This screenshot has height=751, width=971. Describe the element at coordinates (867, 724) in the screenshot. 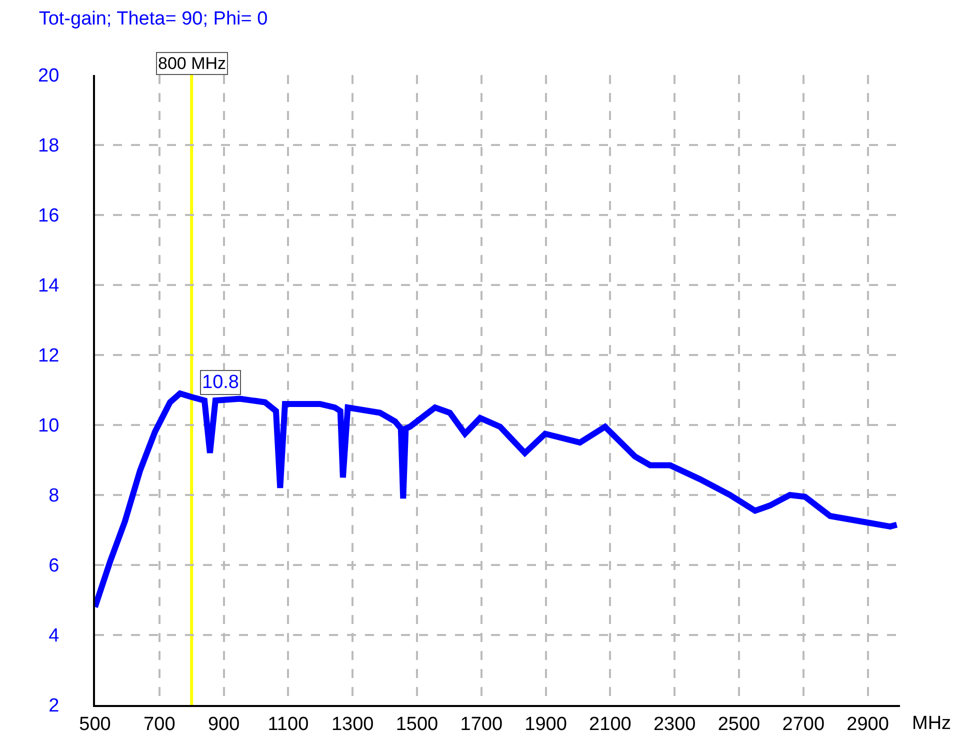

I see `x-tick-label: 2900` at that location.